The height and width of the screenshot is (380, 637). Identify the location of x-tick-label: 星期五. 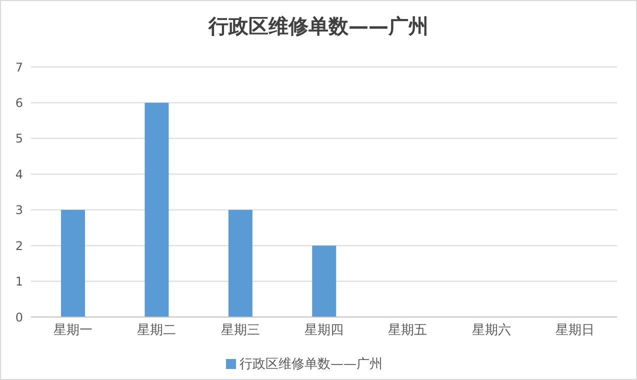
(408, 330).